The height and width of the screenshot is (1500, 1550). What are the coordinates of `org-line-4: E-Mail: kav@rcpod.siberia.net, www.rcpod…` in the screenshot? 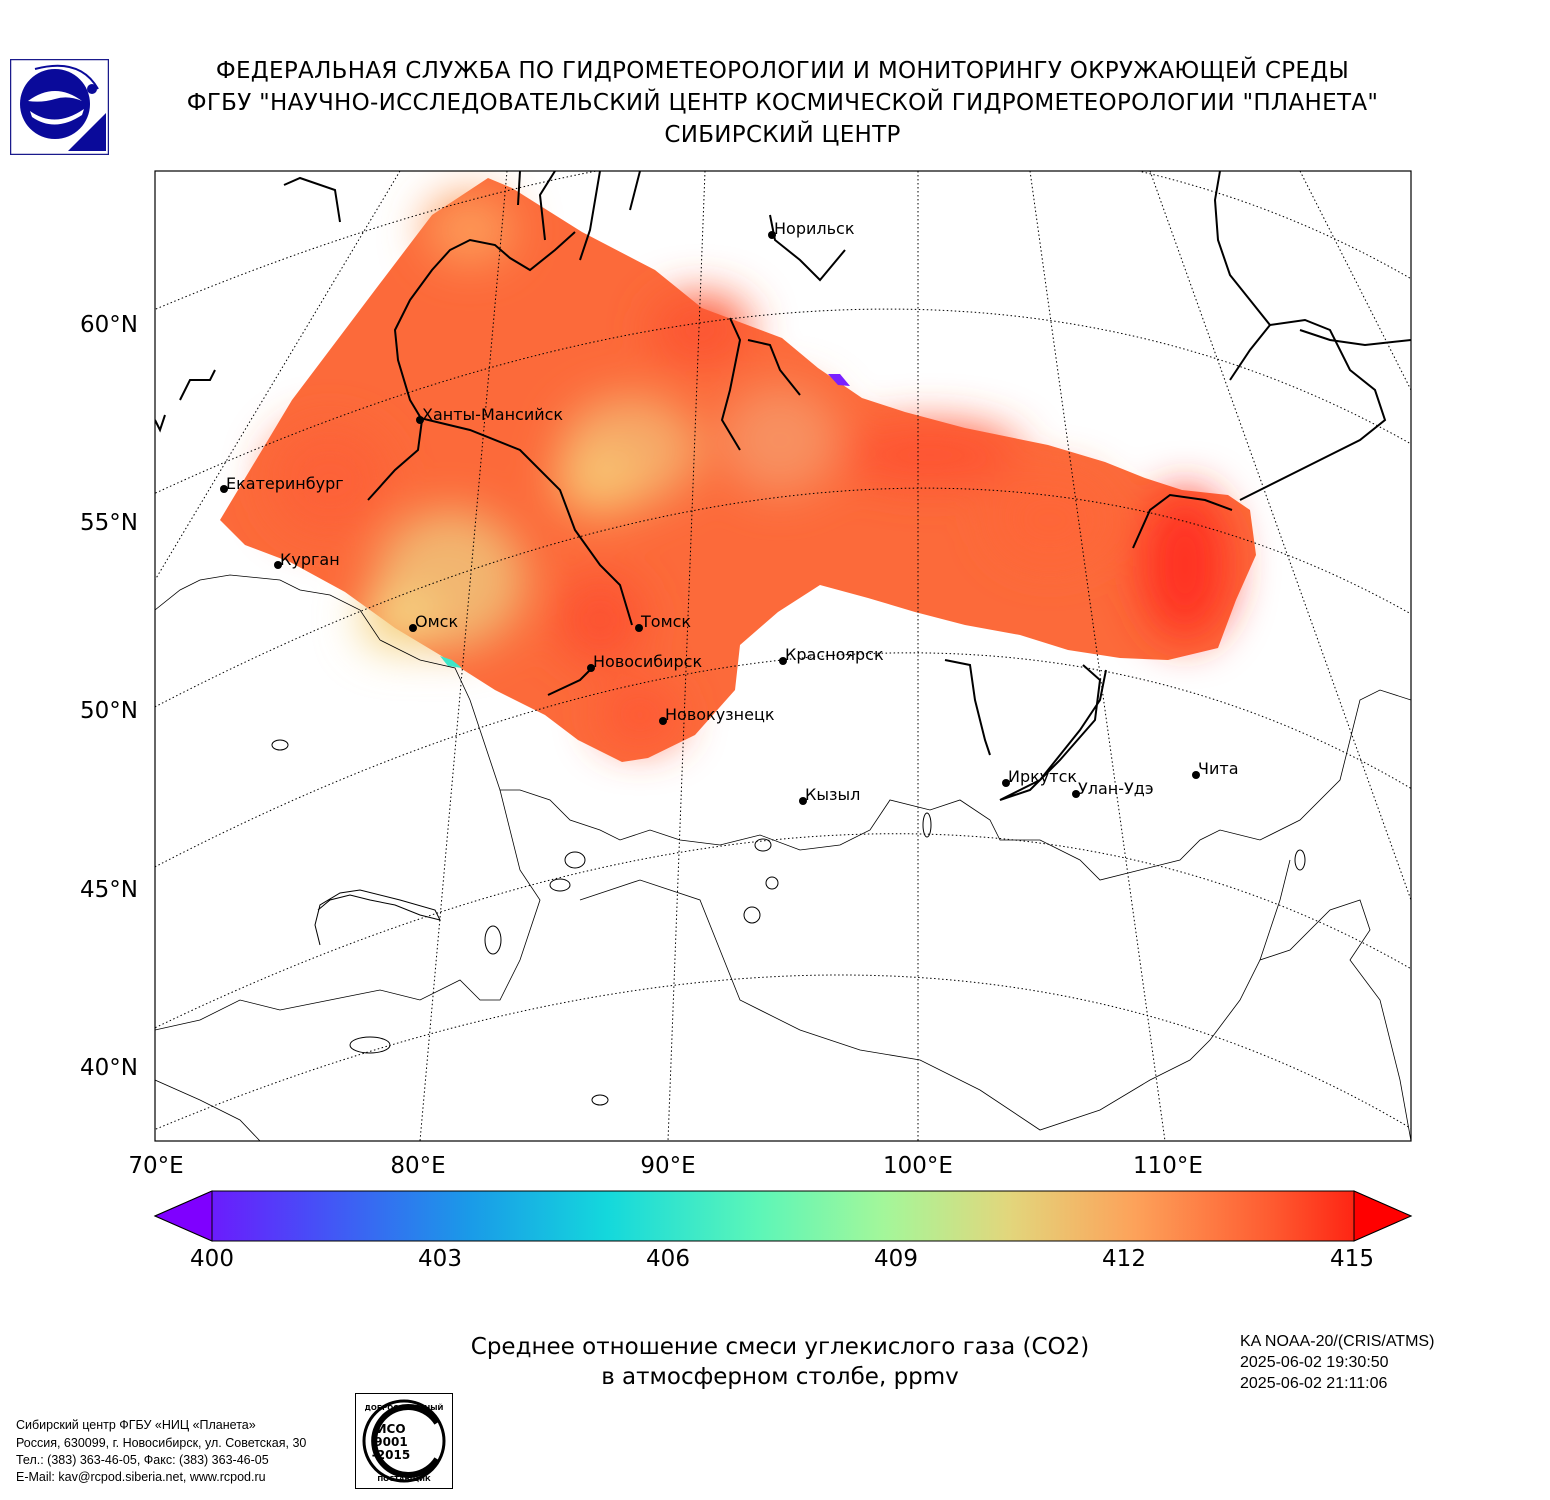 It's located at (141, 1477).